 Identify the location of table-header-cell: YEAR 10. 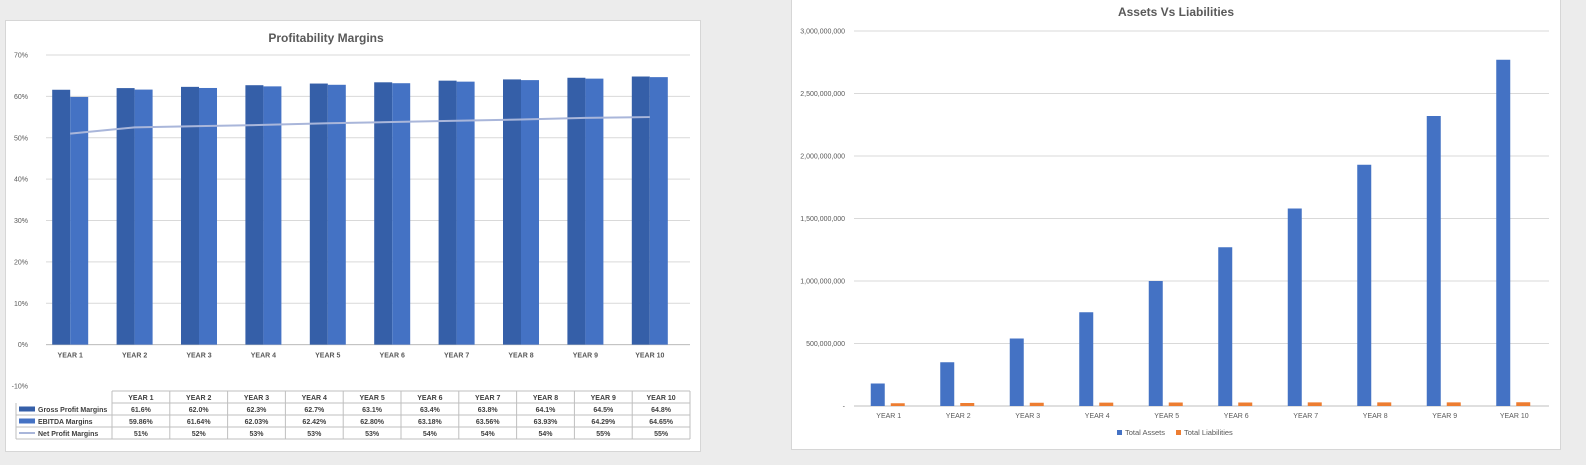
(661, 398).